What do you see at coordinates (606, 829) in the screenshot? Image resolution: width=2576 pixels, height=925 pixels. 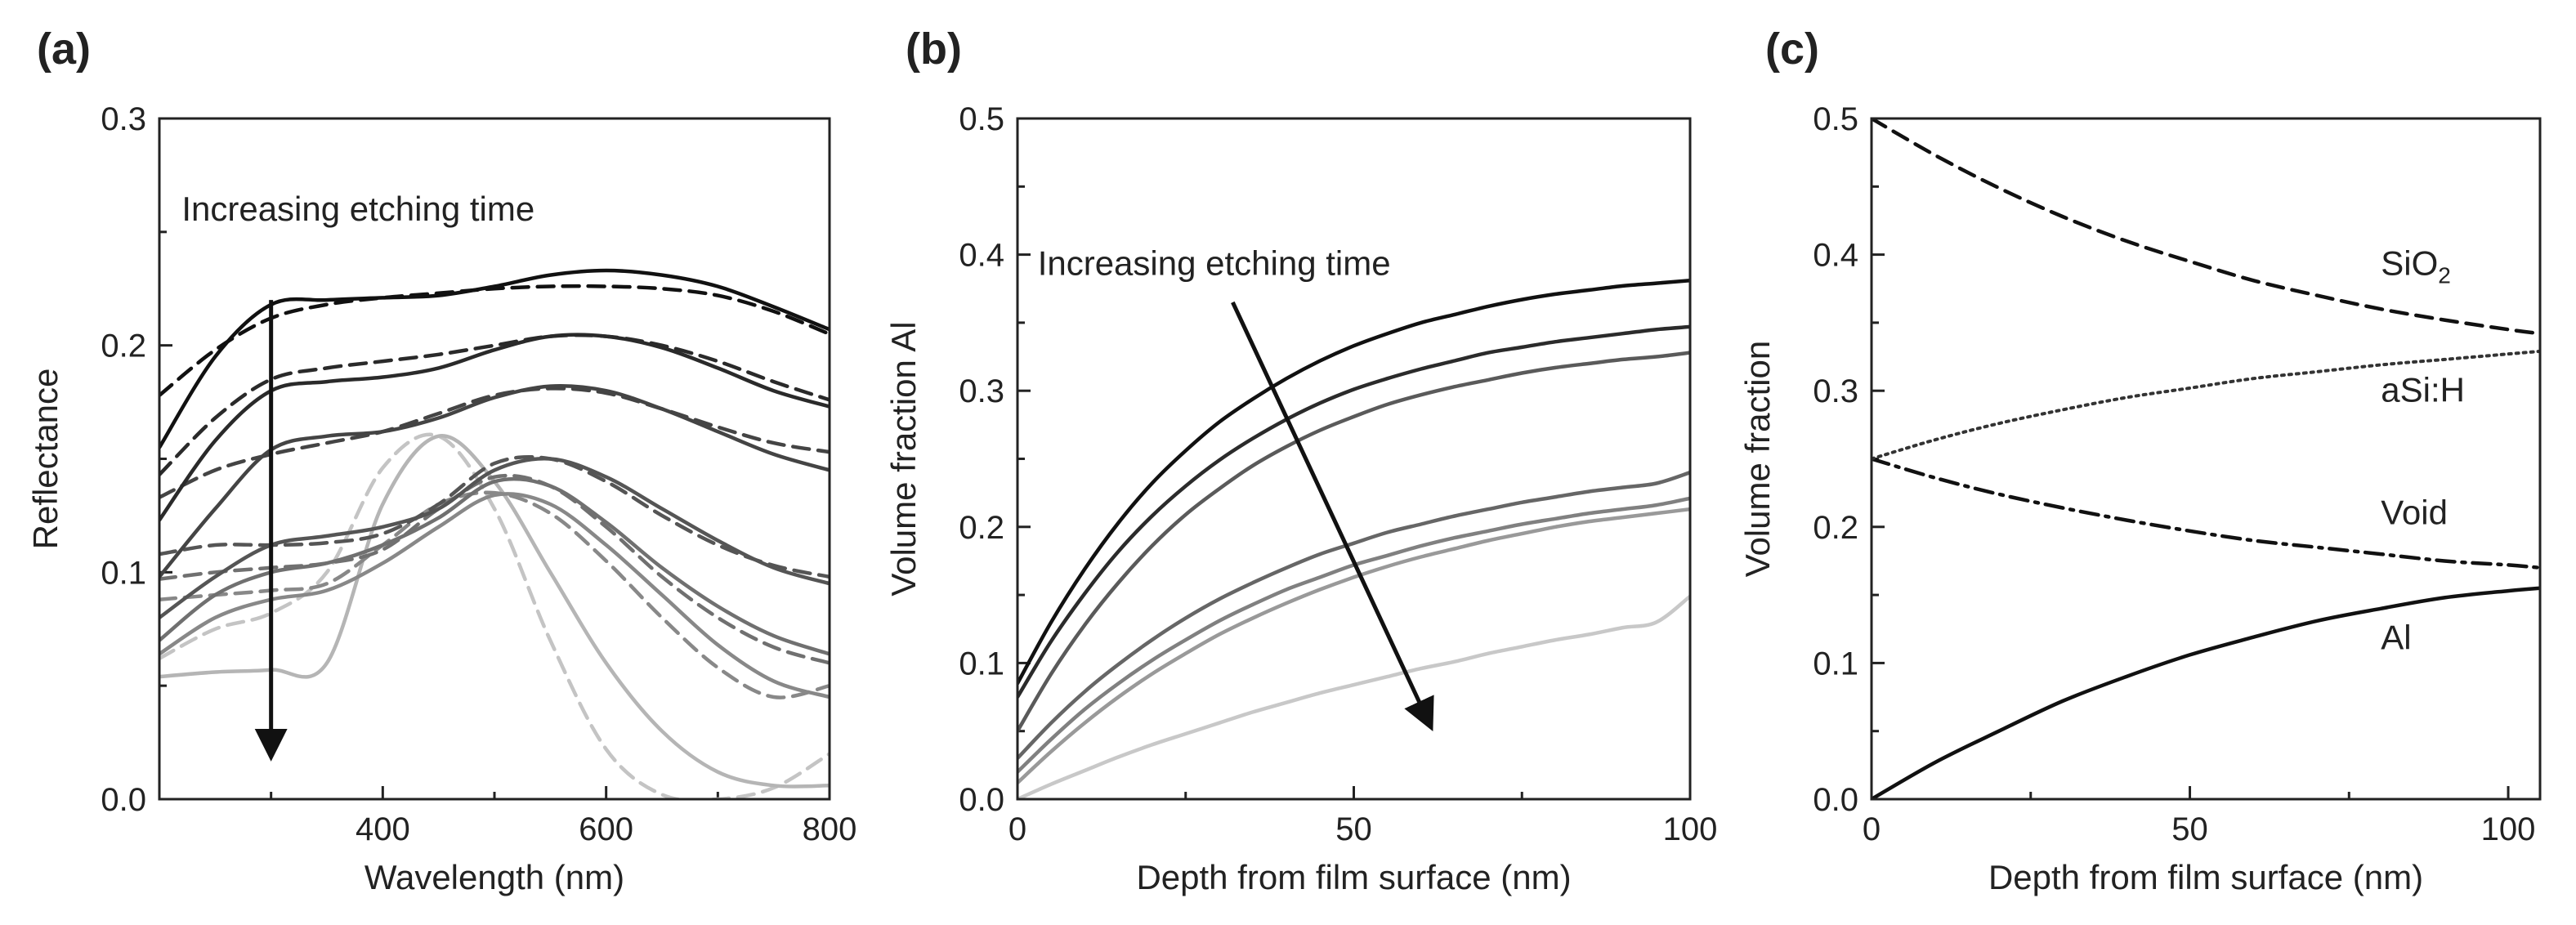 I see `x-tick-label: 600` at bounding box center [606, 829].